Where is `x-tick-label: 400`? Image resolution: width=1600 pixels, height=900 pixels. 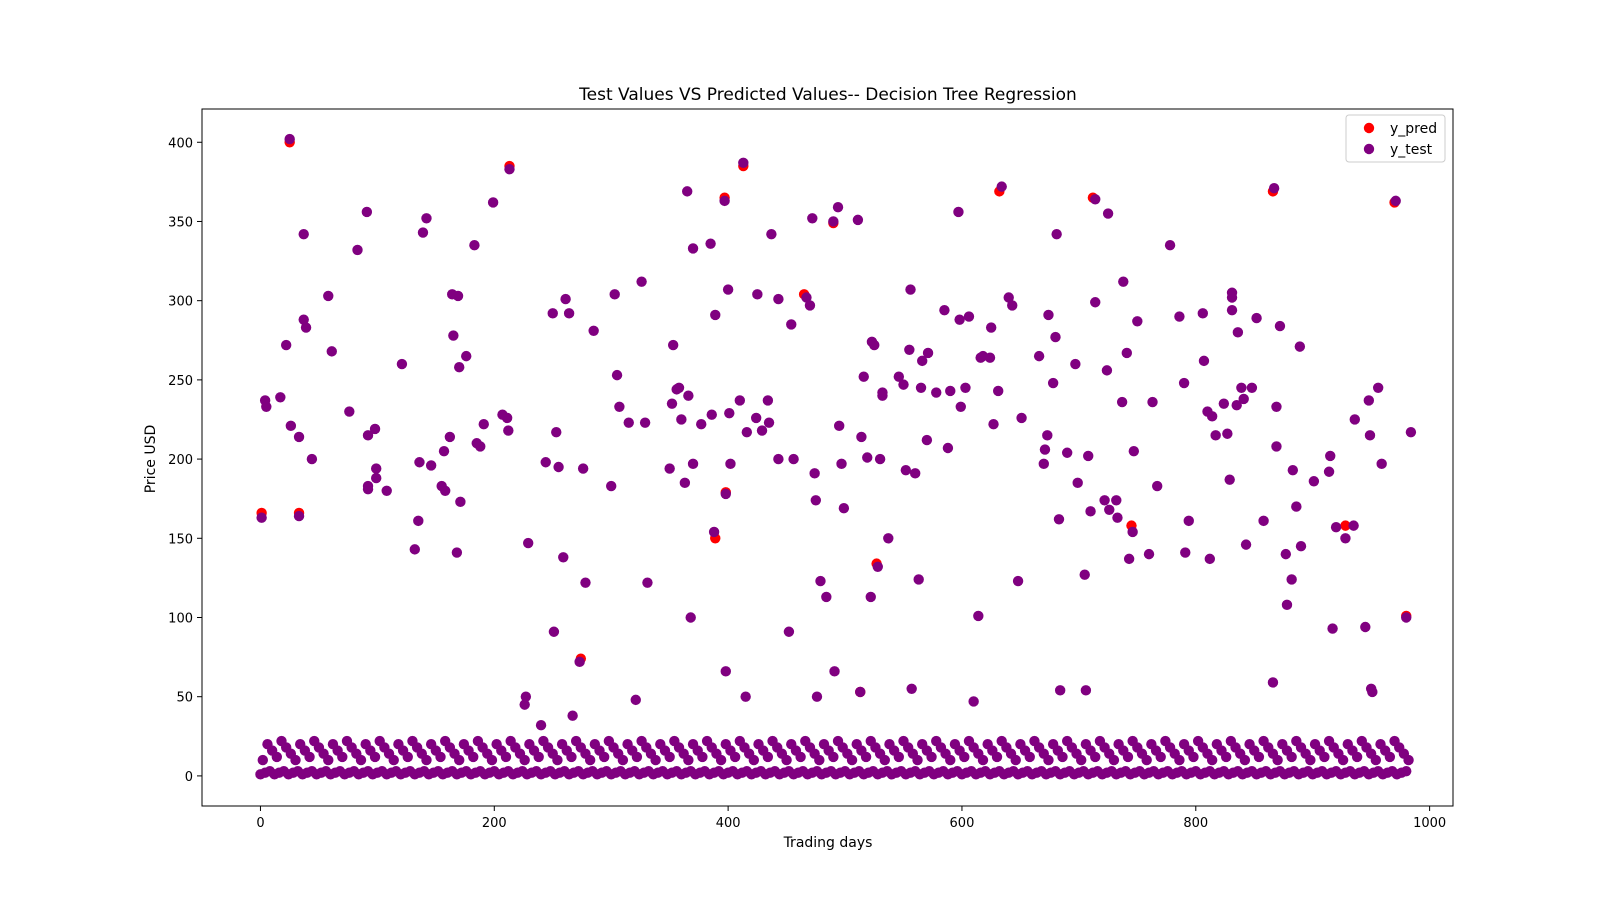 x-tick-label: 400 is located at coordinates (728, 823).